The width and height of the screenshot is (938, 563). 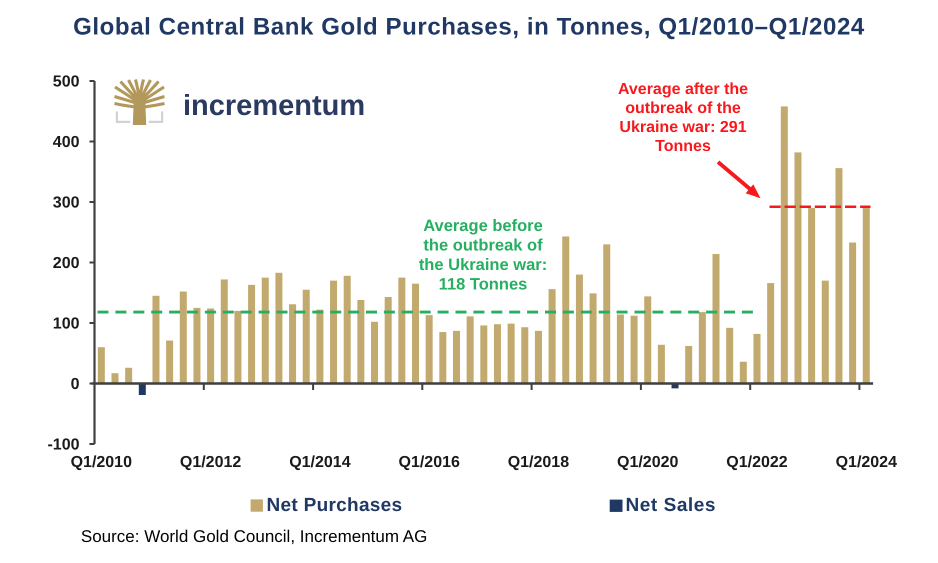 I want to click on svg-text: 118 Tonnes, so click(x=483, y=285).